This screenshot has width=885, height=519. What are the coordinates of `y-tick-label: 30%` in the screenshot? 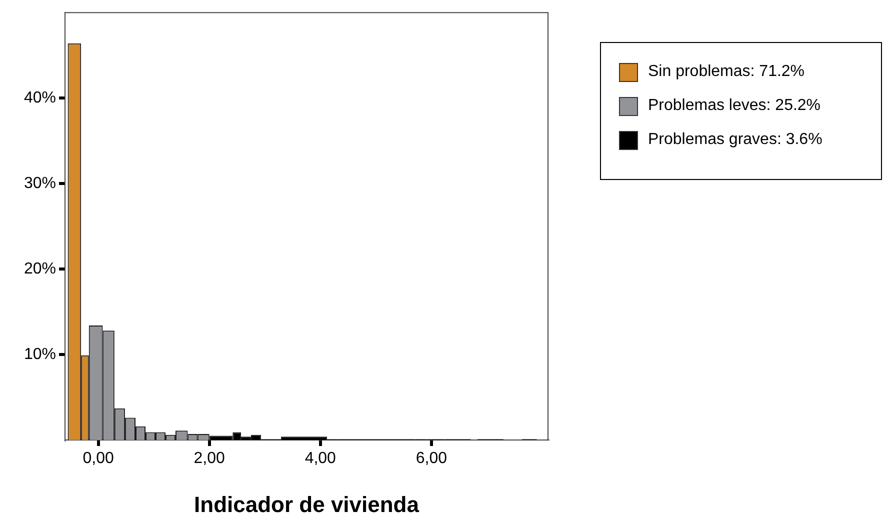 It's located at (40, 183).